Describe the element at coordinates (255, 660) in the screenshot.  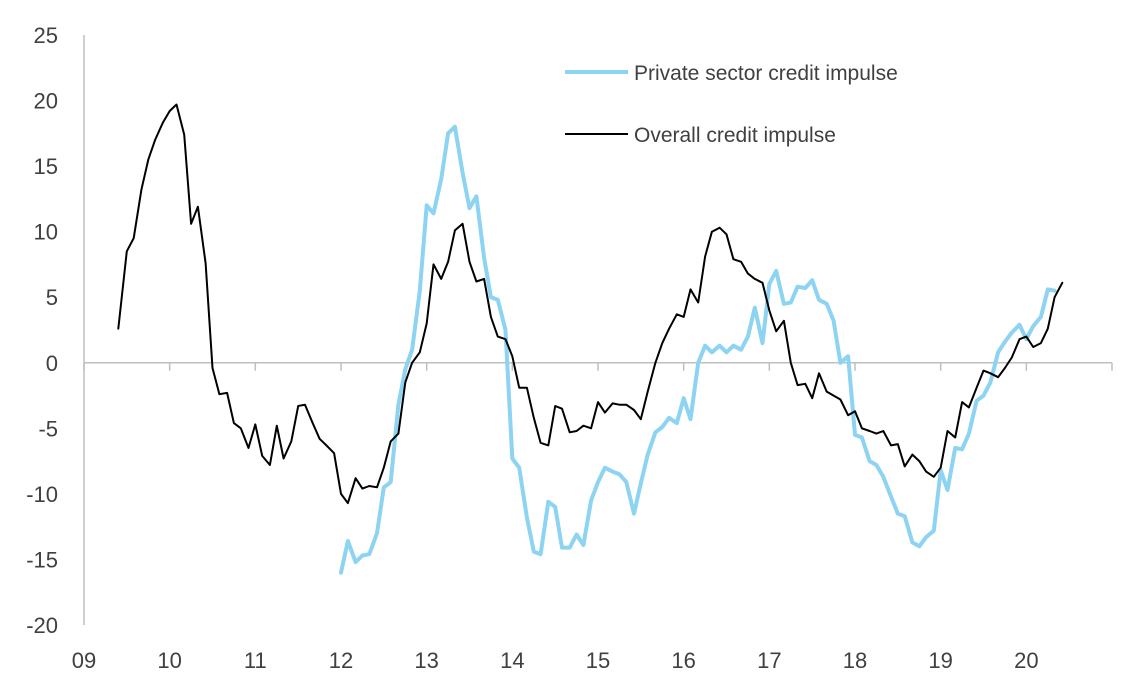
I see `x-tick-label: 11` at that location.